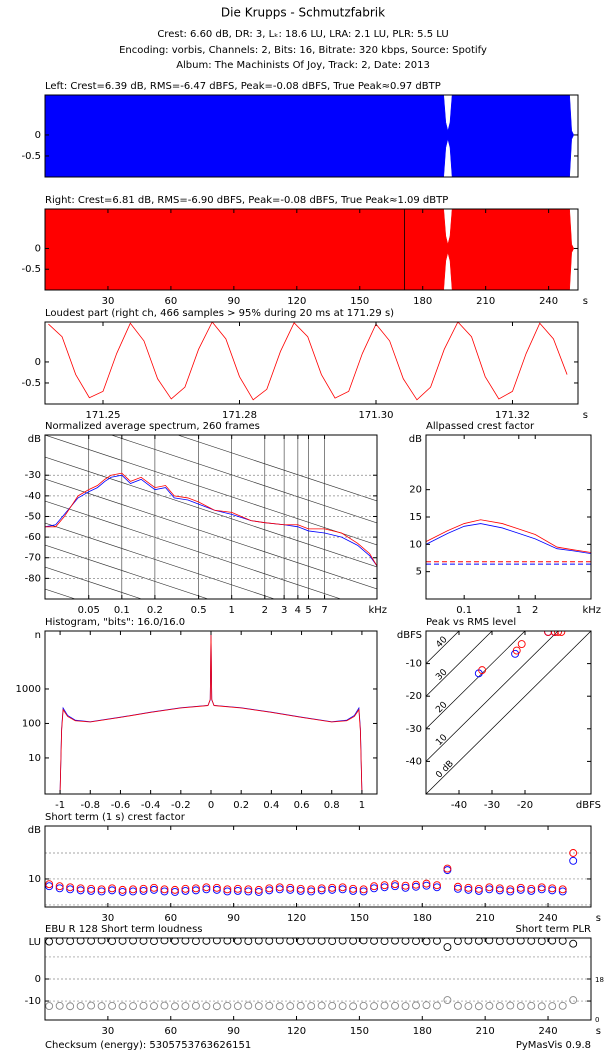  What do you see at coordinates (151, 805) in the screenshot?
I see `x-tick-label: -0.4` at bounding box center [151, 805].